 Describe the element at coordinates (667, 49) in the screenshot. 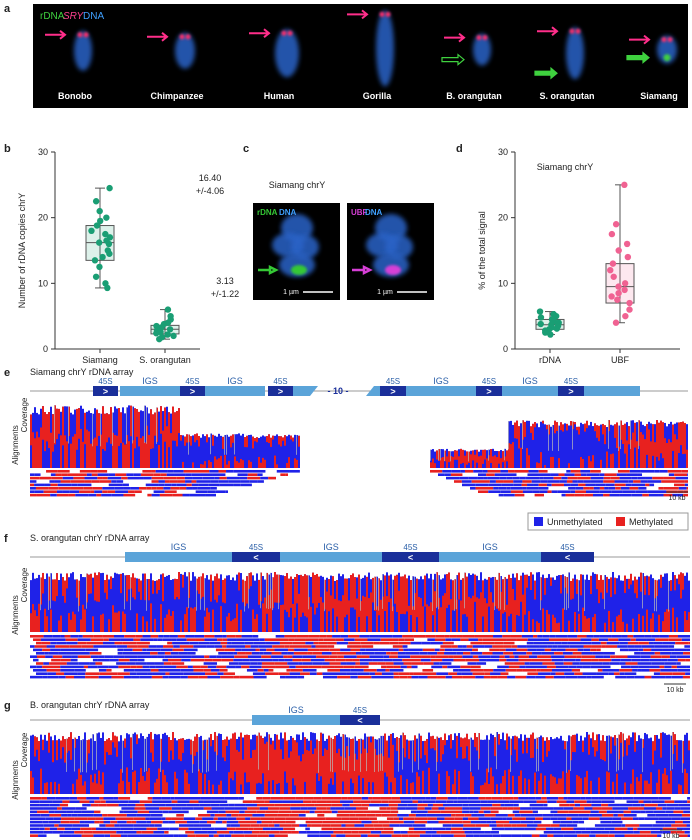

I see `chromosome` at that location.